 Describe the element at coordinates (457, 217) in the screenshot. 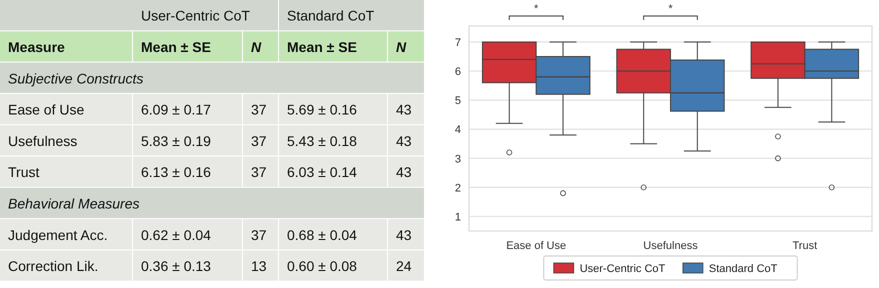

I see `y-tick-label: 1` at that location.